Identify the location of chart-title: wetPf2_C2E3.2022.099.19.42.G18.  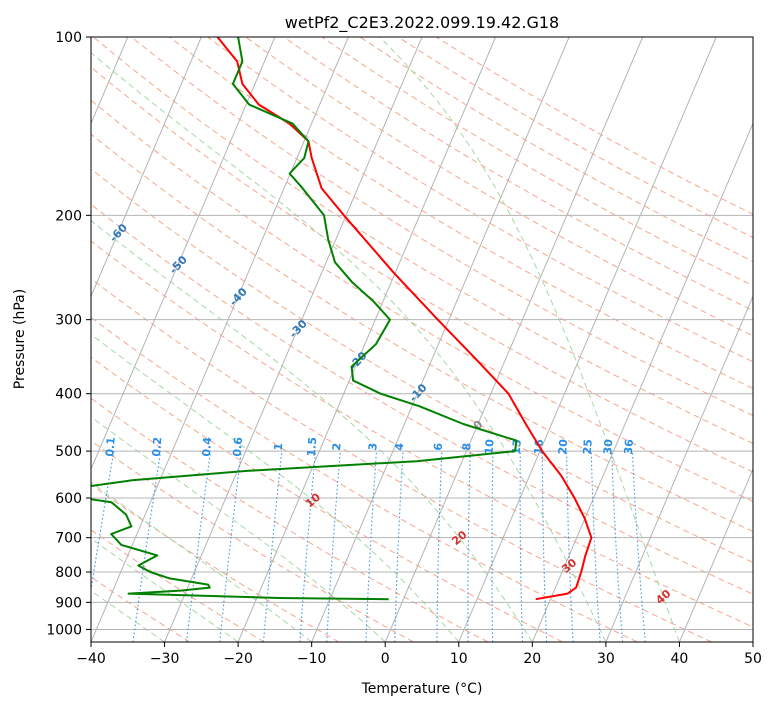
(422, 23).